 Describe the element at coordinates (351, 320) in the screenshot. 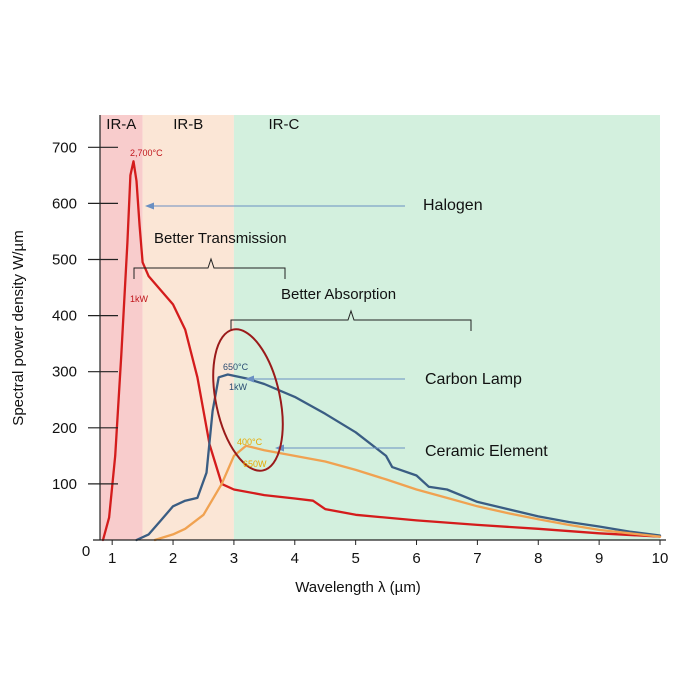

I see `absorption-bracket` at that location.